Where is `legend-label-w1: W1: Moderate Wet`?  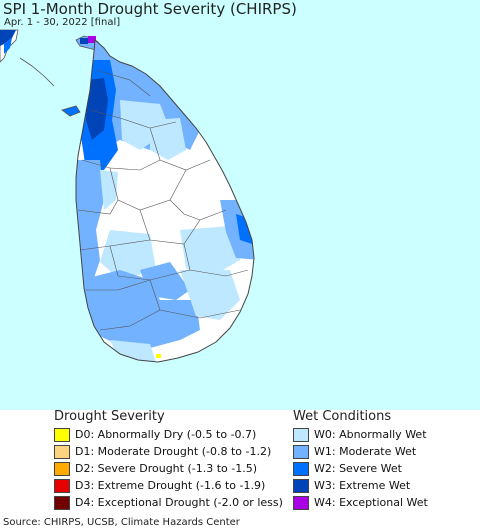 legend-label-w1: W1: Moderate Wet is located at coordinates (365, 451).